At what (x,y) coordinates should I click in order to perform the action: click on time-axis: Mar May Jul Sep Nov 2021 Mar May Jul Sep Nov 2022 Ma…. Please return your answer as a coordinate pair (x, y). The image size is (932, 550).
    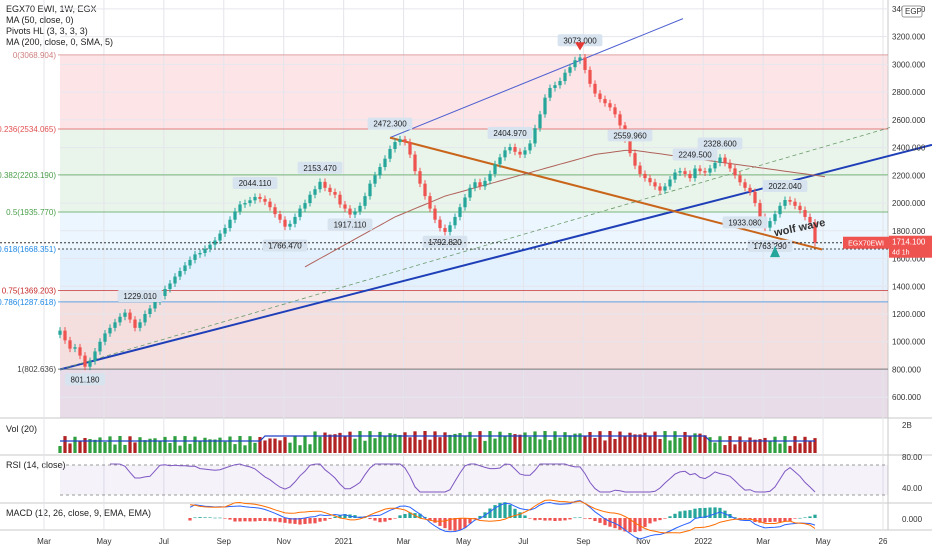
    Looking at the image, I should click on (462, 541).